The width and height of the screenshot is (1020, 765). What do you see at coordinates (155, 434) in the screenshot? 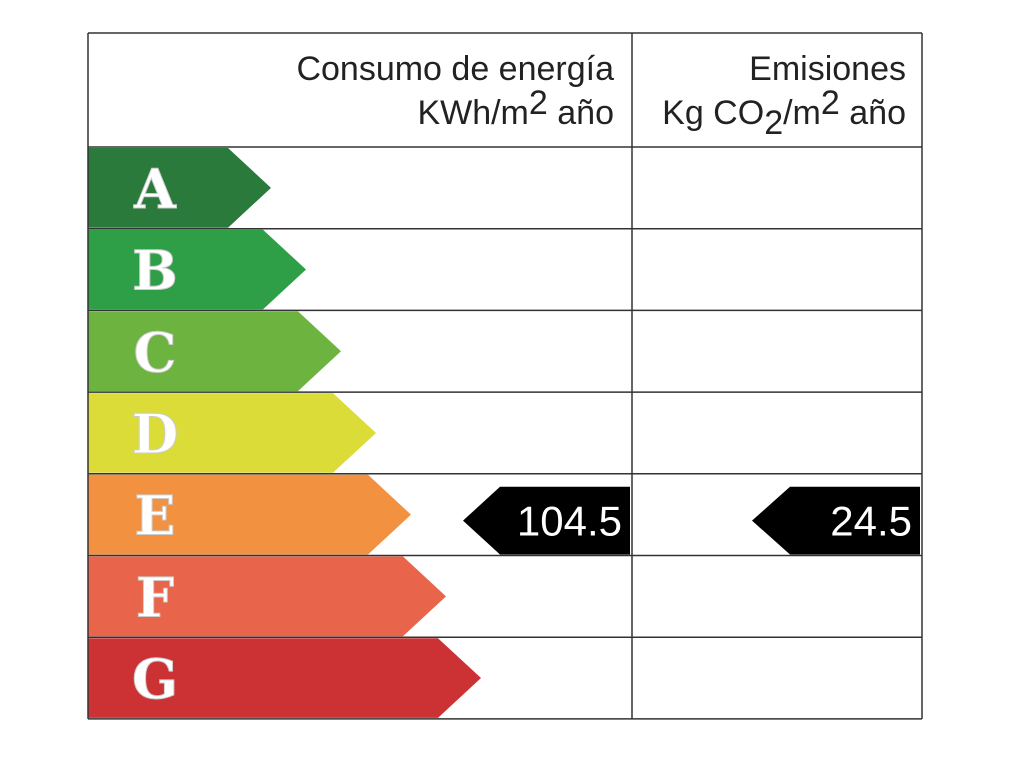
I see `class-letter: D` at bounding box center [155, 434].